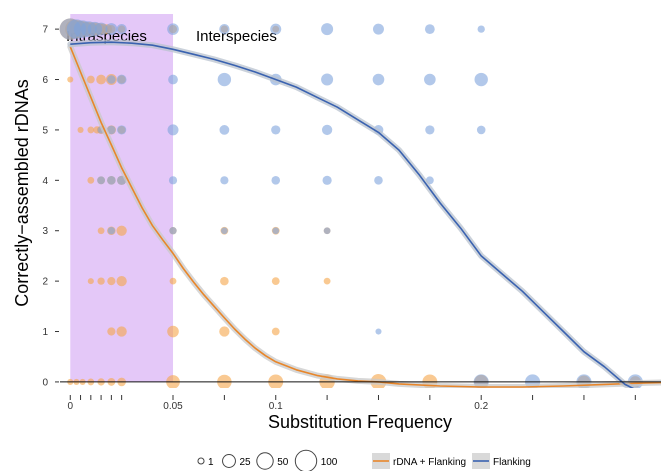 The width and height of the screenshot is (661, 471). I want to click on x-tick-label: 0.2, so click(481, 406).